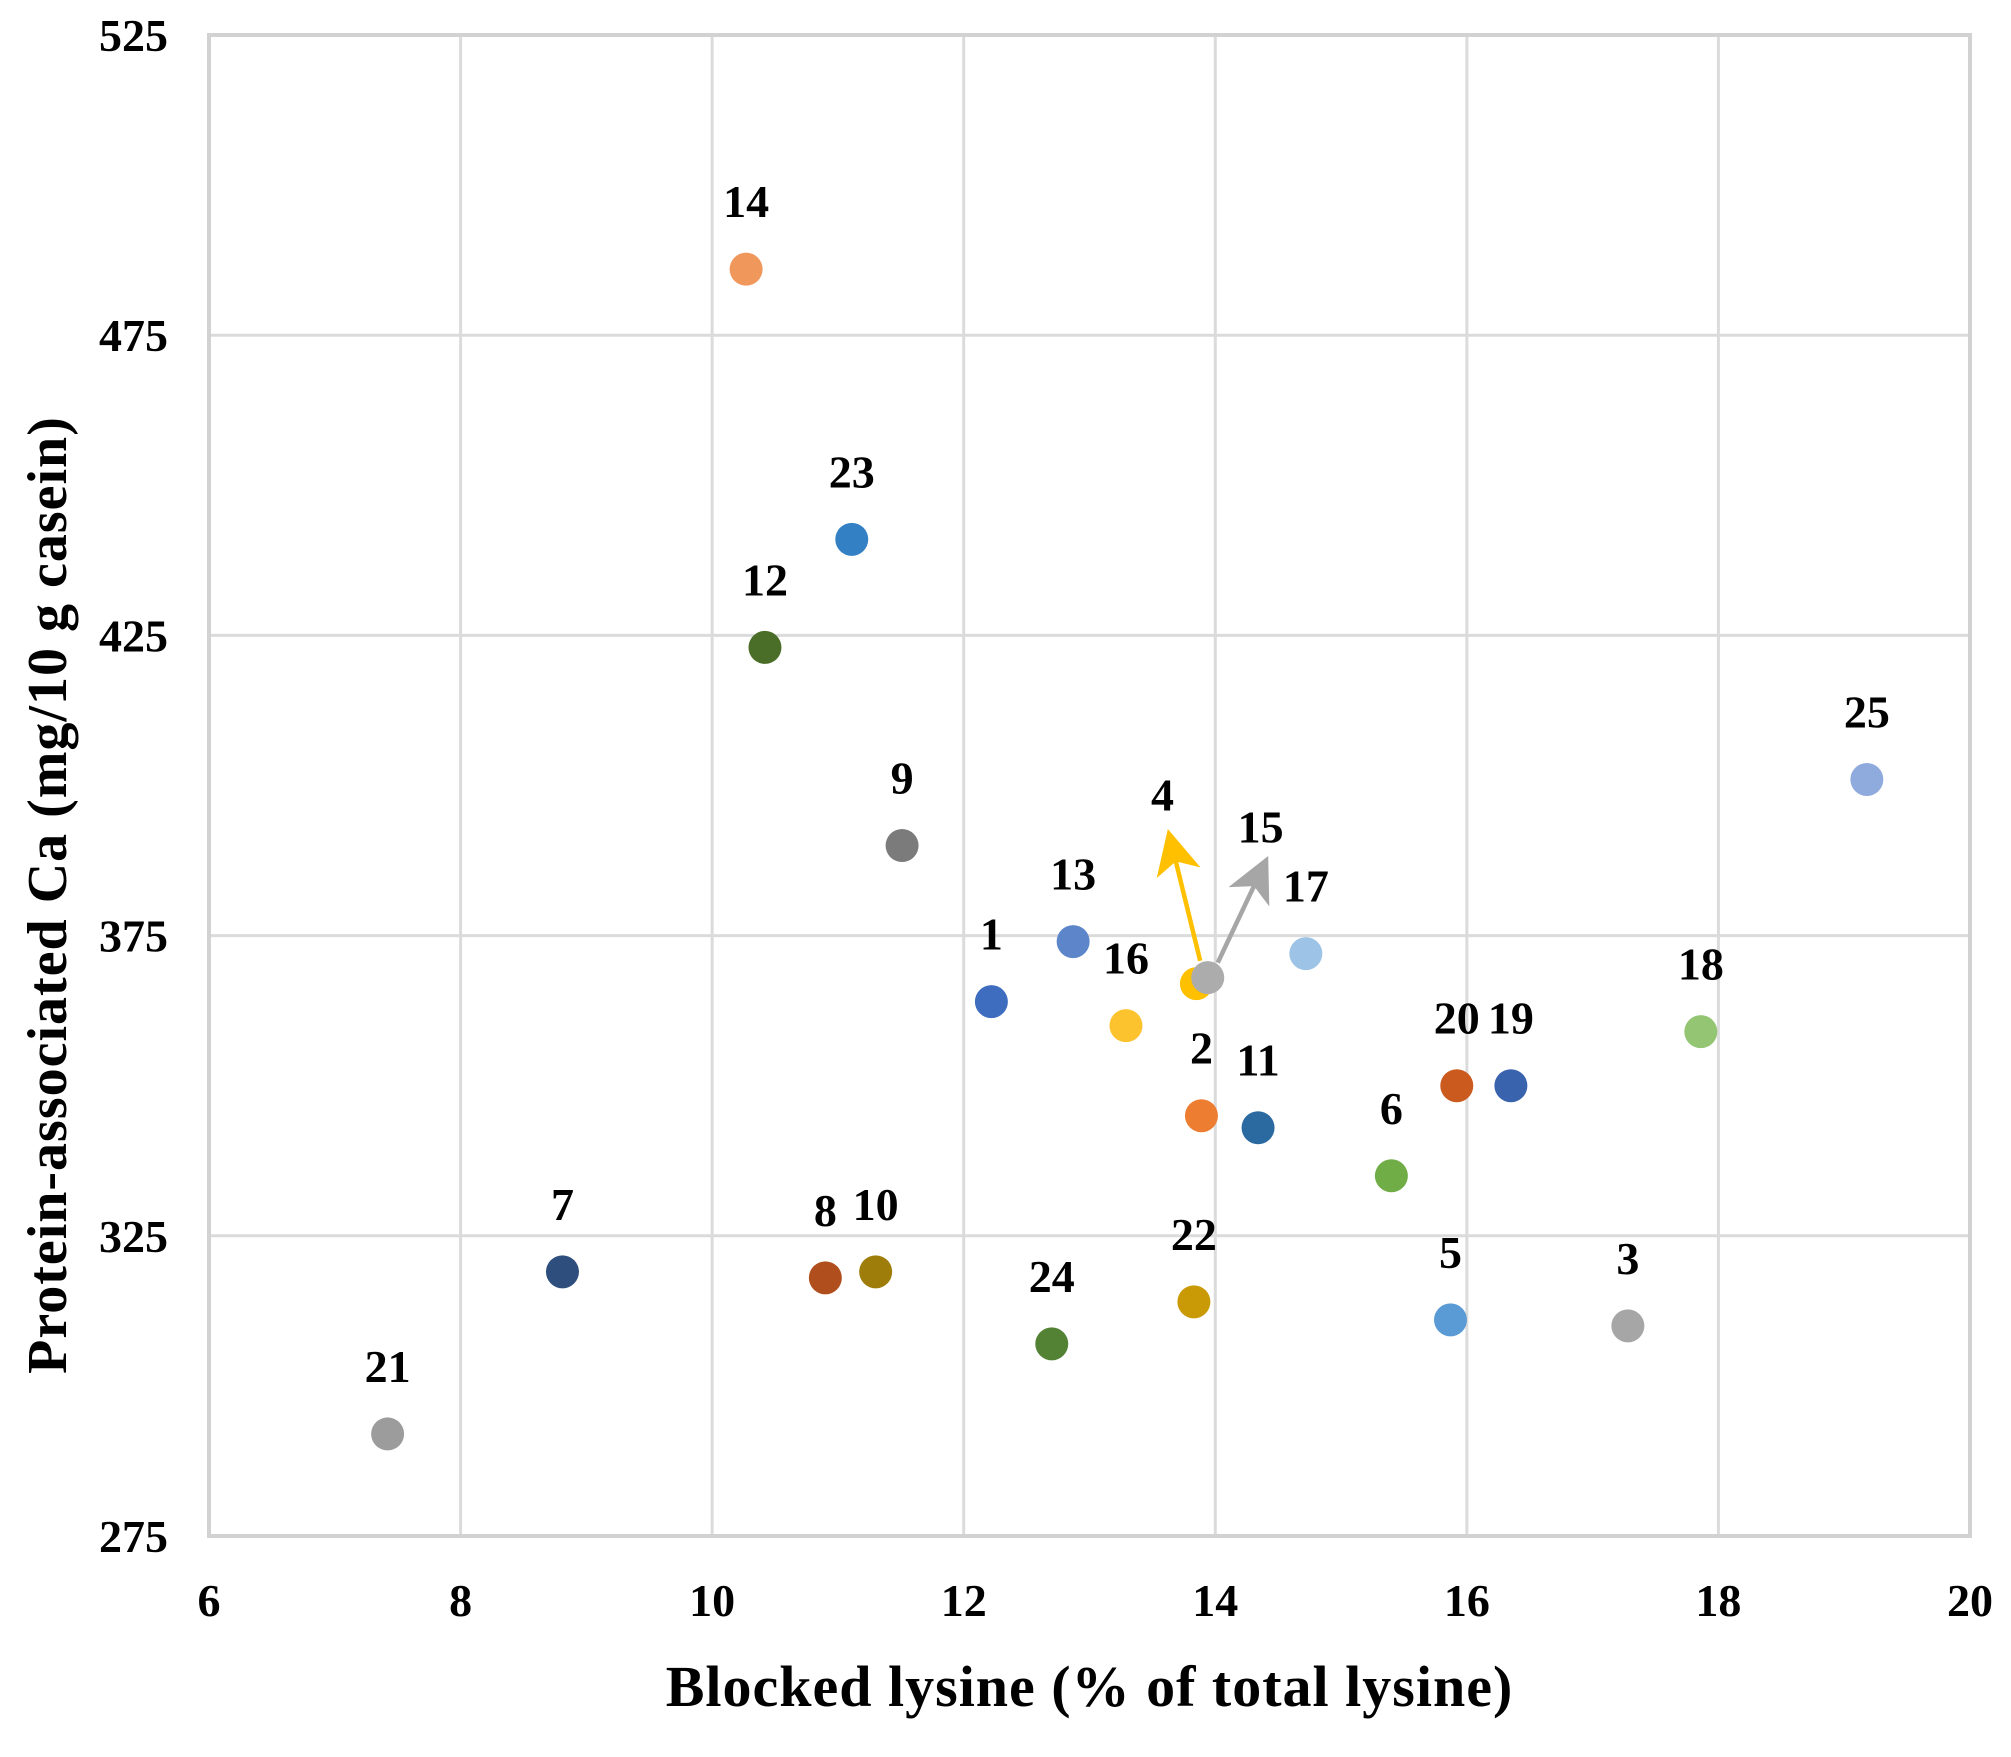  I want to click on y-axis-title: Protein-associated Ca (mg/10 g casein), so click(48, 895).